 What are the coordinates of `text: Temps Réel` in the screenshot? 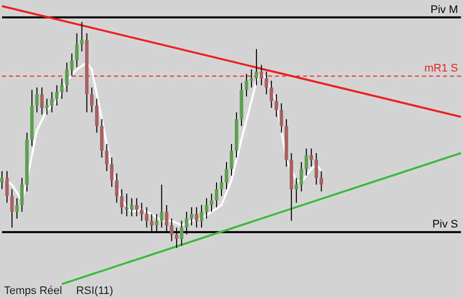 It's located at (33, 291).